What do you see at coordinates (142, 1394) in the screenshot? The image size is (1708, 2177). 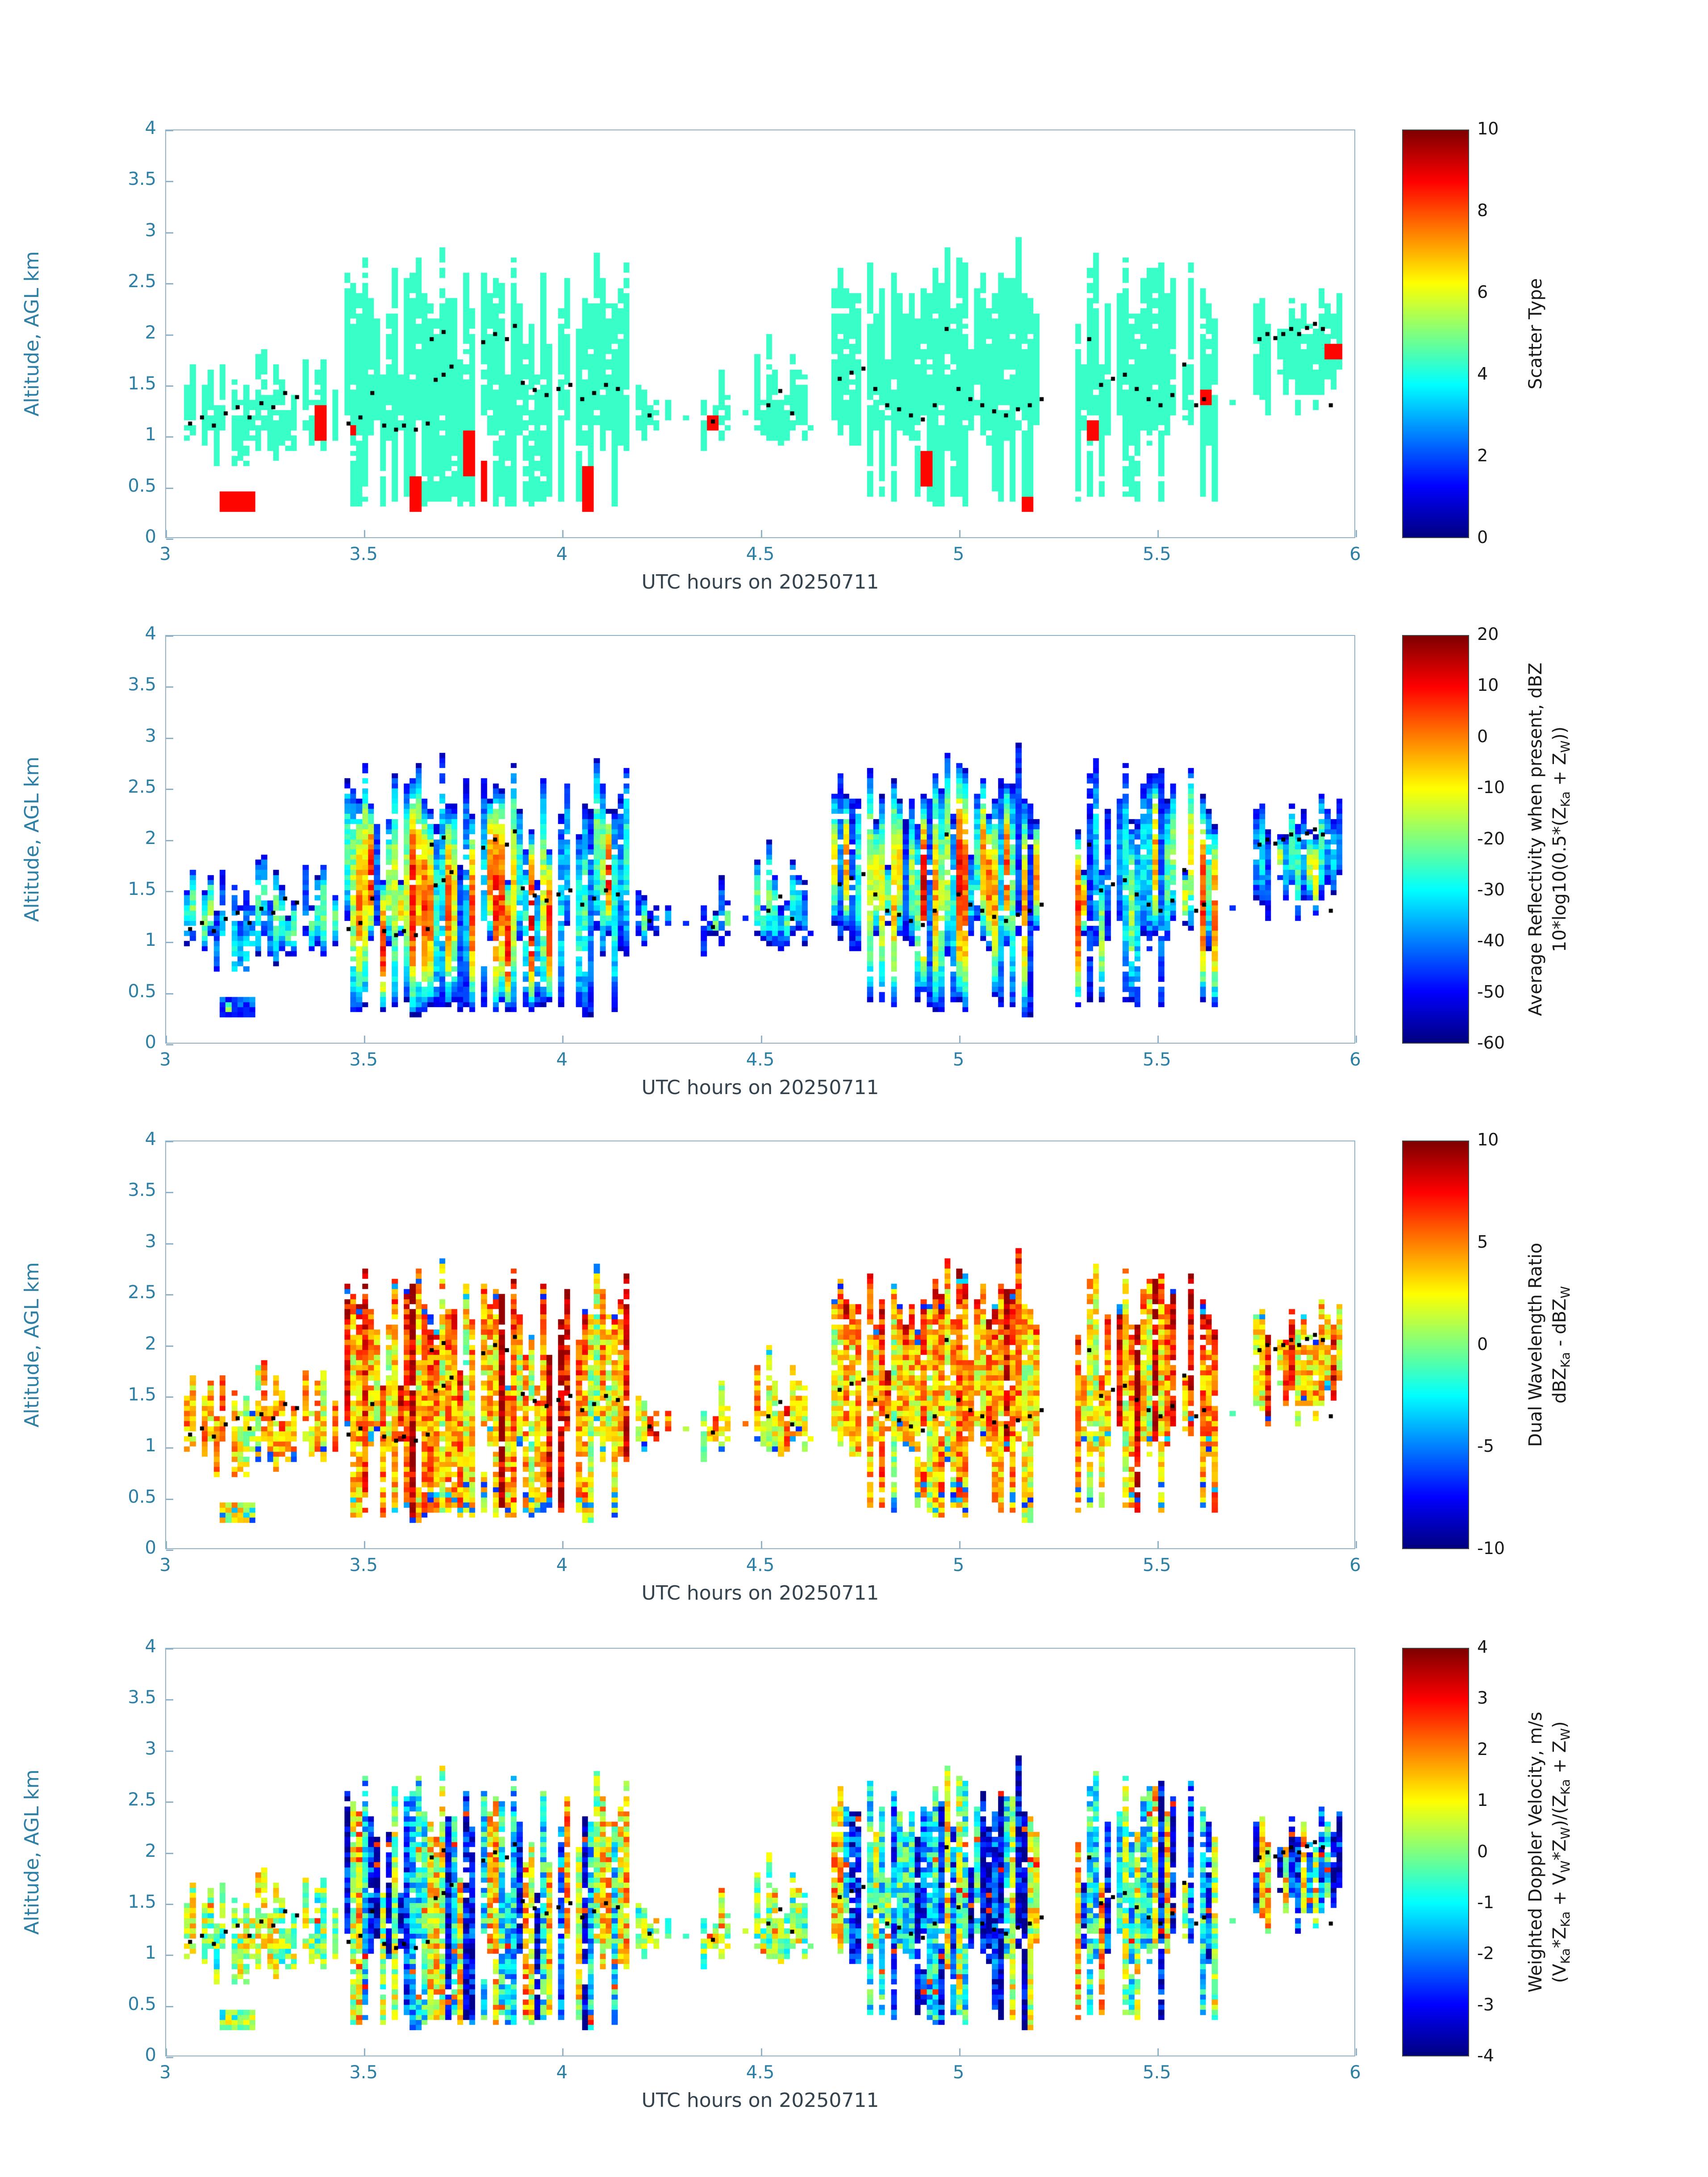 I see `y-tick-label: 1.5` at bounding box center [142, 1394].